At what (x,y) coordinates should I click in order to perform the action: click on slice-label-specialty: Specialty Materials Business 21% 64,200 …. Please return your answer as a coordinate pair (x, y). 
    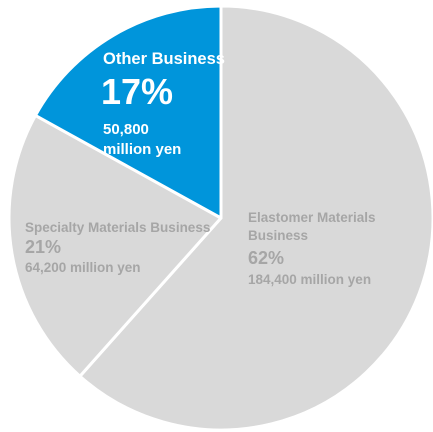
    Looking at the image, I should click on (117, 247).